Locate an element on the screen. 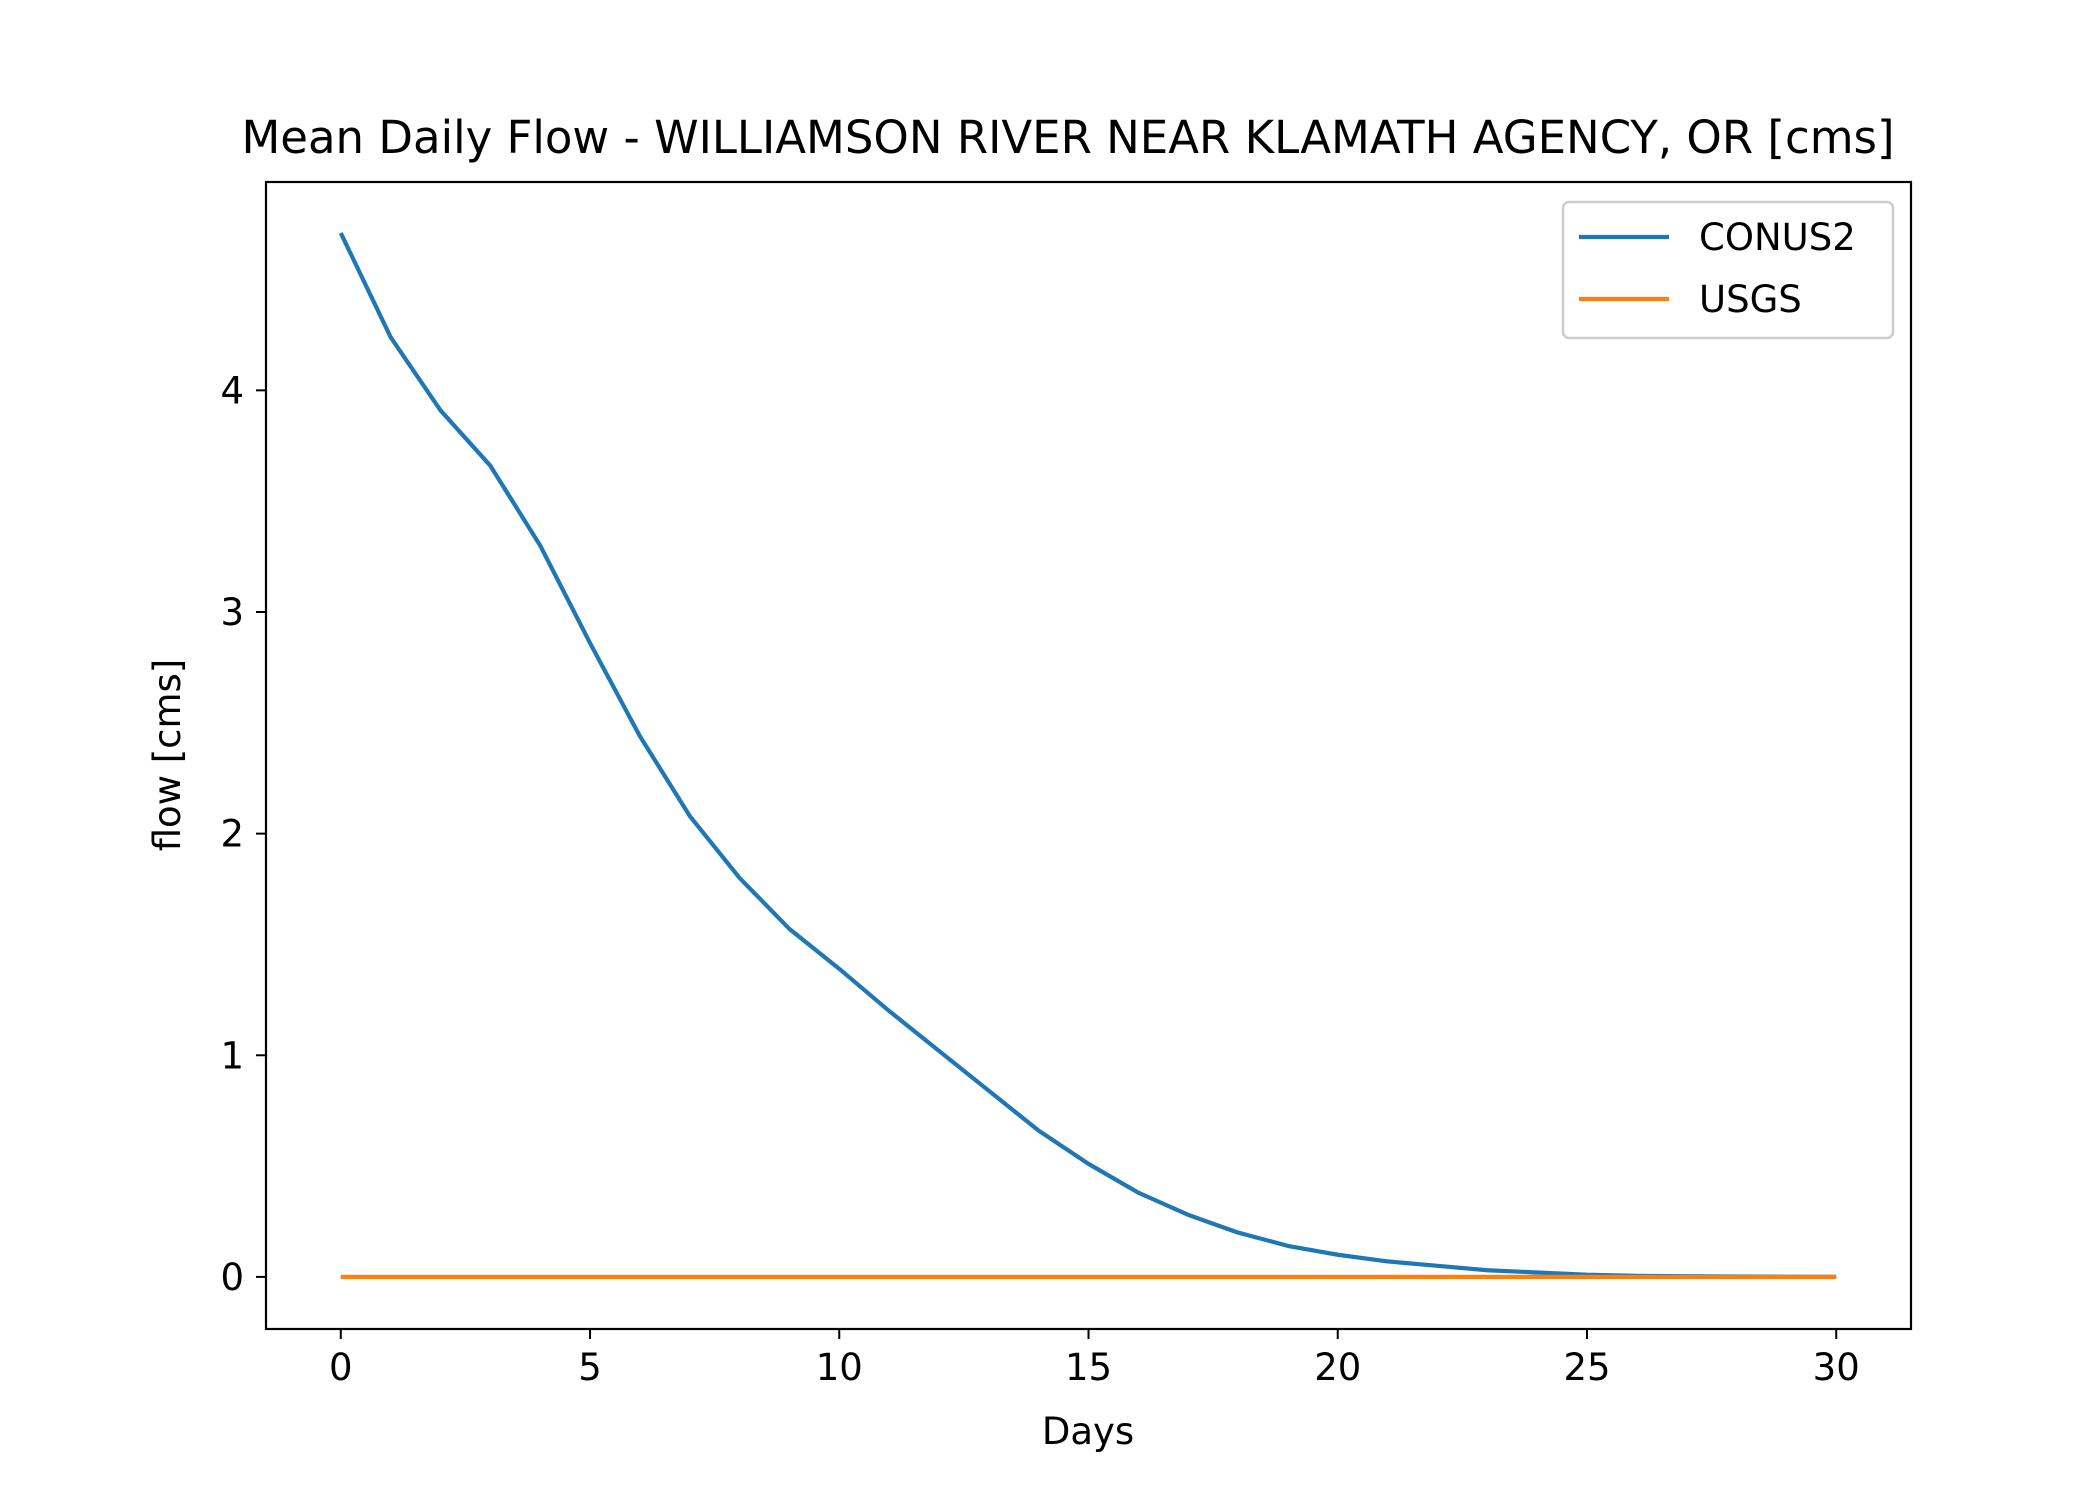  y-tick-label: 4 is located at coordinates (232, 390).